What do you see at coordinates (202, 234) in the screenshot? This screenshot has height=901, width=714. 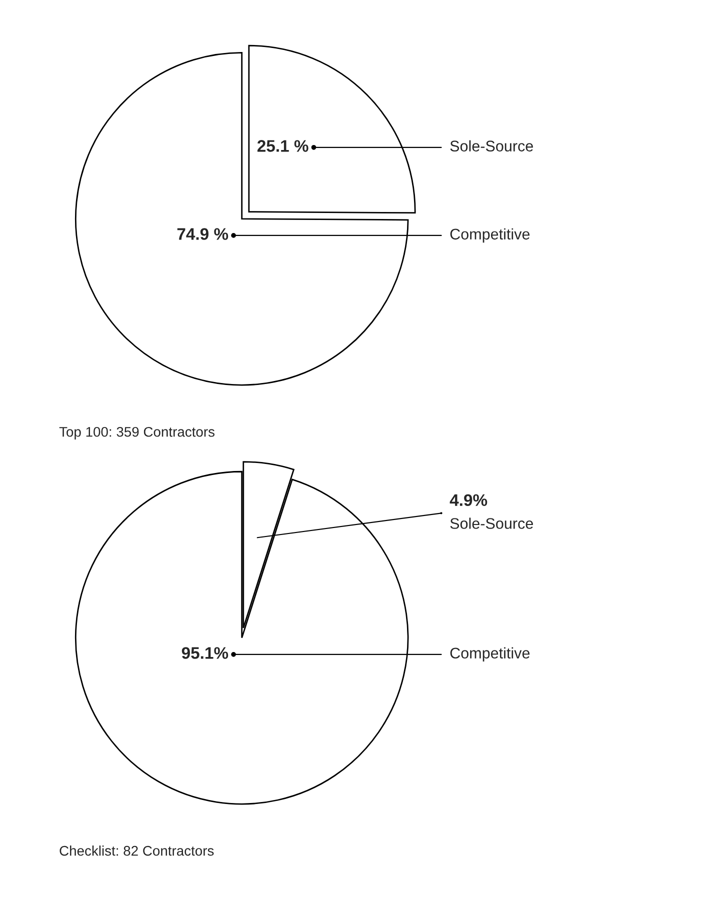 I see `data-label: 74.9 %` at bounding box center [202, 234].